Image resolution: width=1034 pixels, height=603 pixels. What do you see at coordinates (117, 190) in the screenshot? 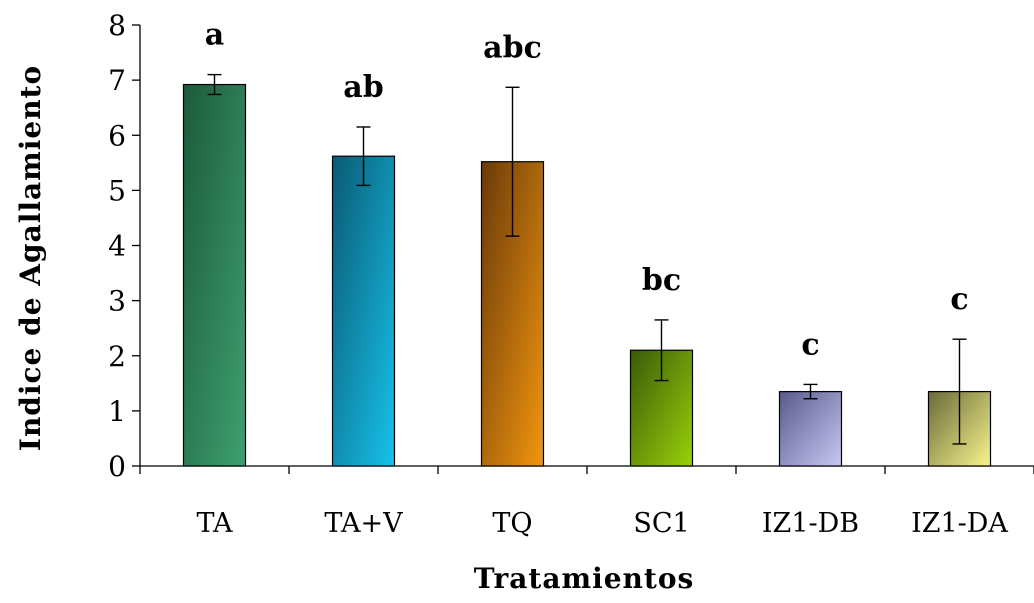
I see `y-tick-label: 5` at bounding box center [117, 190].